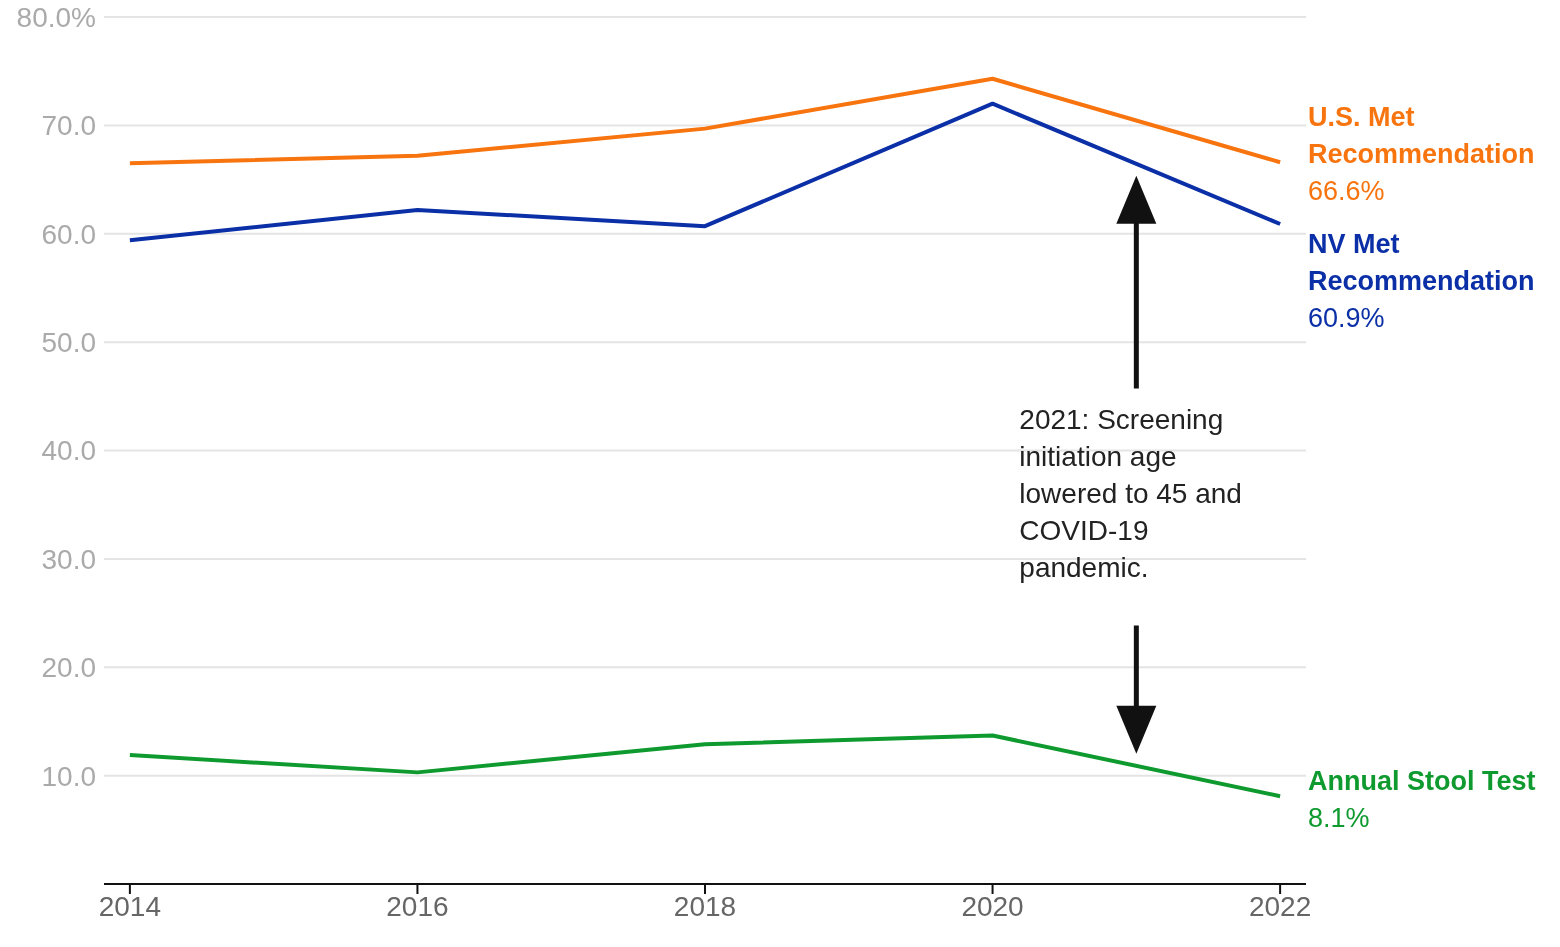 This screenshot has width=1560, height=947. What do you see at coordinates (1422, 263) in the screenshot?
I see `series-label: NV Met Recommendation` at bounding box center [1422, 263].